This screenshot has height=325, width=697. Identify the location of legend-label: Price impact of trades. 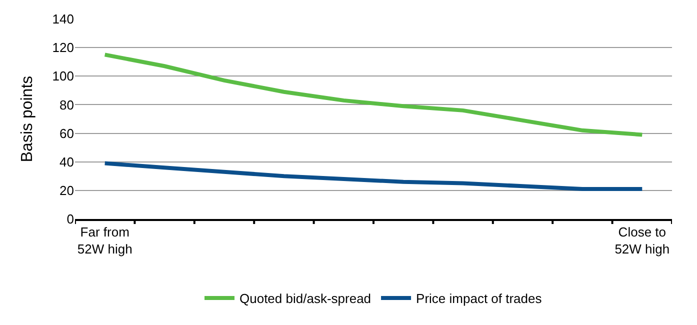
(479, 298).